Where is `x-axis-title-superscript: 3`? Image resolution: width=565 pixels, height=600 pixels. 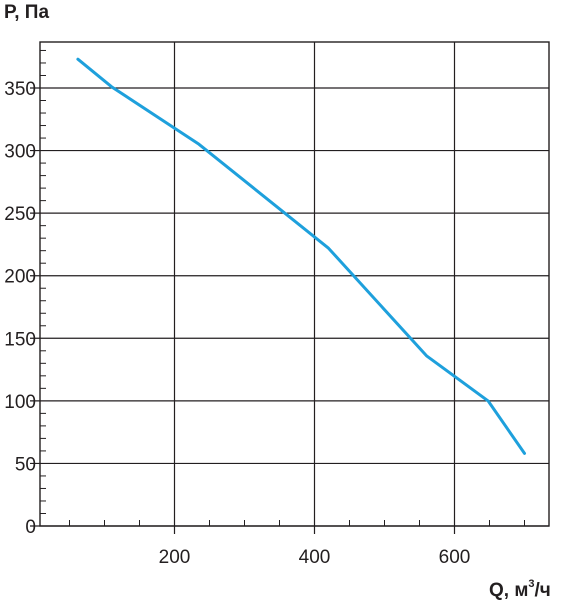
x-axis-title-superscript: 3 is located at coordinates (531, 584).